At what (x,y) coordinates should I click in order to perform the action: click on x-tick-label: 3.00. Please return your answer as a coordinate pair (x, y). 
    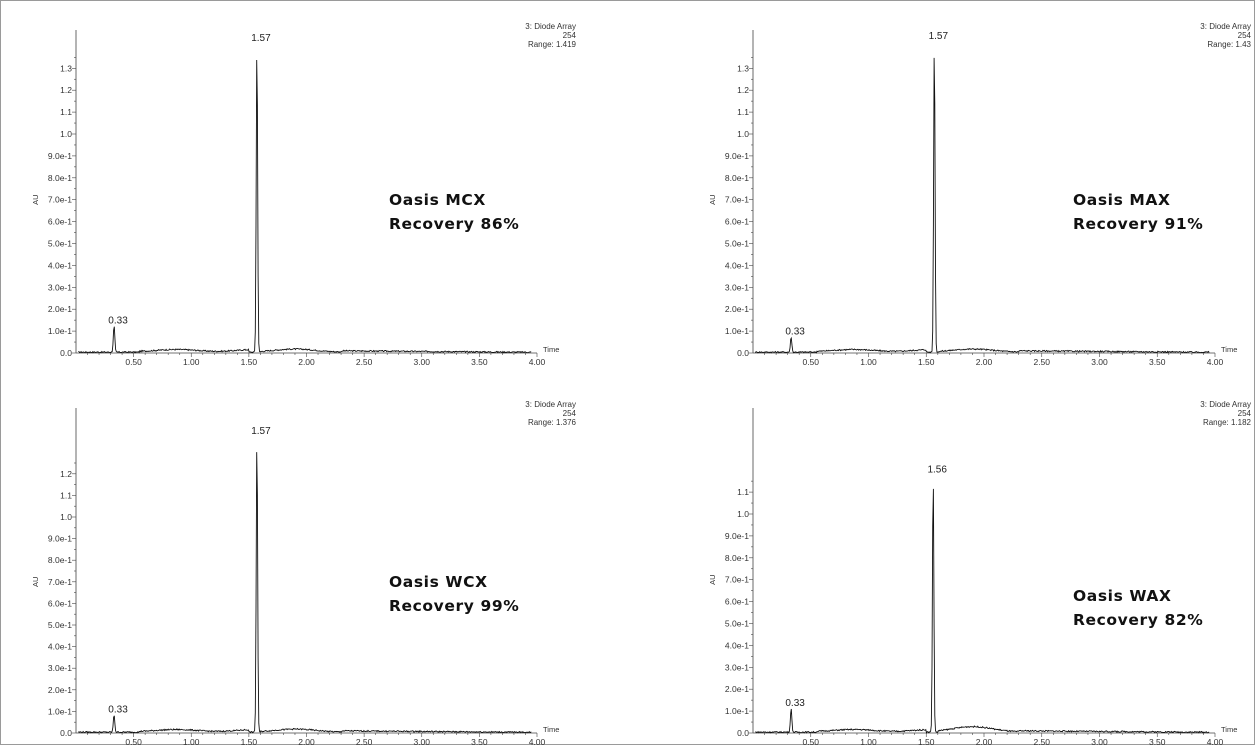
    Looking at the image, I should click on (1099, 742).